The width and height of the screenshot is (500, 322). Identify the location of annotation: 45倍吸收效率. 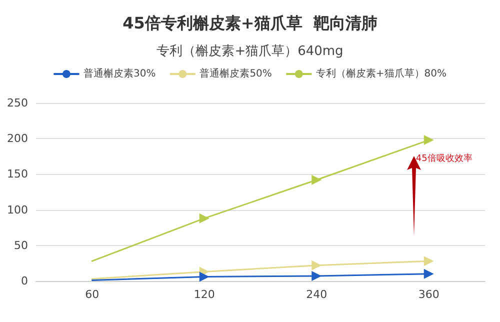
(444, 159).